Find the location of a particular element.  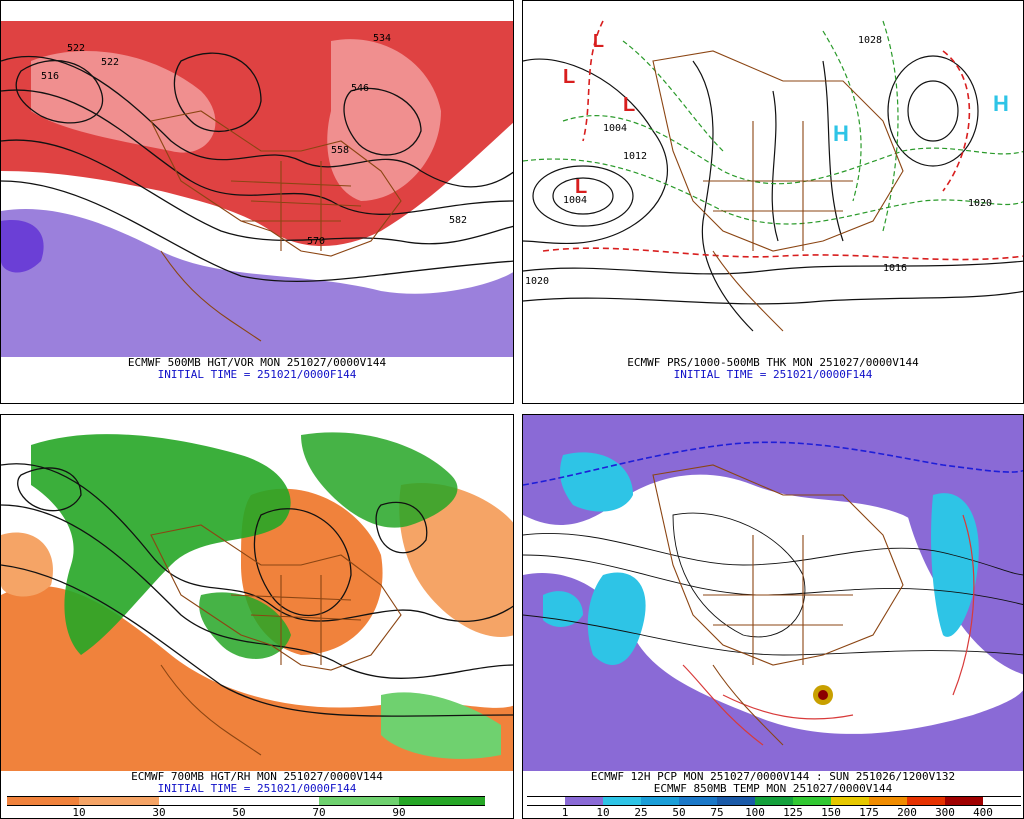

contour-label: 534 is located at coordinates (382, 38).